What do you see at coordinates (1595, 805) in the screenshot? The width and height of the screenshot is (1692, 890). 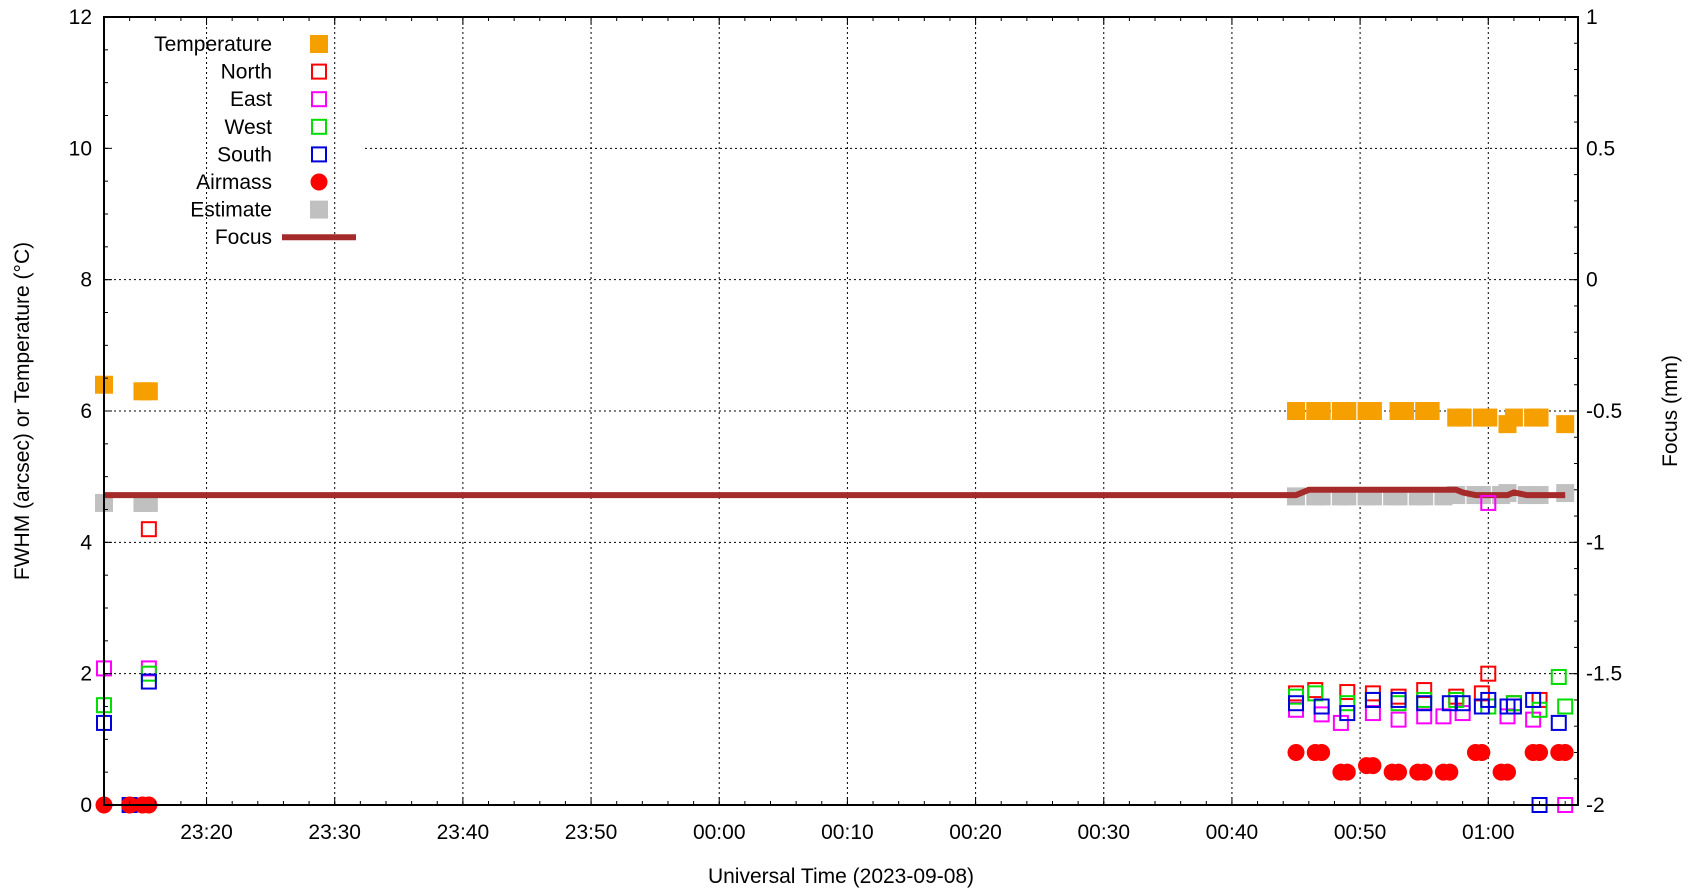 I see `y2-tick-label: -2` at bounding box center [1595, 805].